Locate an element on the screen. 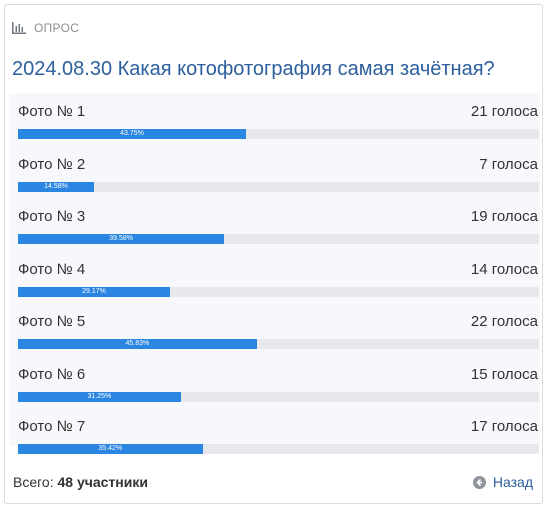 The height and width of the screenshot is (510, 549). option-label: Фото № 7 is located at coordinates (52, 426).